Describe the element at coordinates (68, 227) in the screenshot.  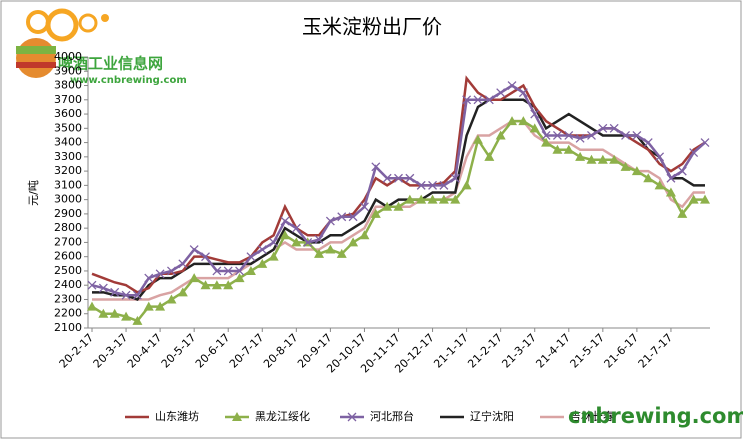
I see `y-tick-label: 2800` at that location.